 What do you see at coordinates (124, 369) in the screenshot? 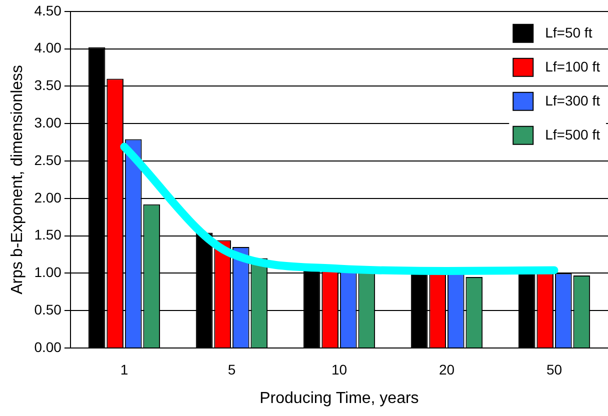
I see `x-tick-label: 1` at bounding box center [124, 369].